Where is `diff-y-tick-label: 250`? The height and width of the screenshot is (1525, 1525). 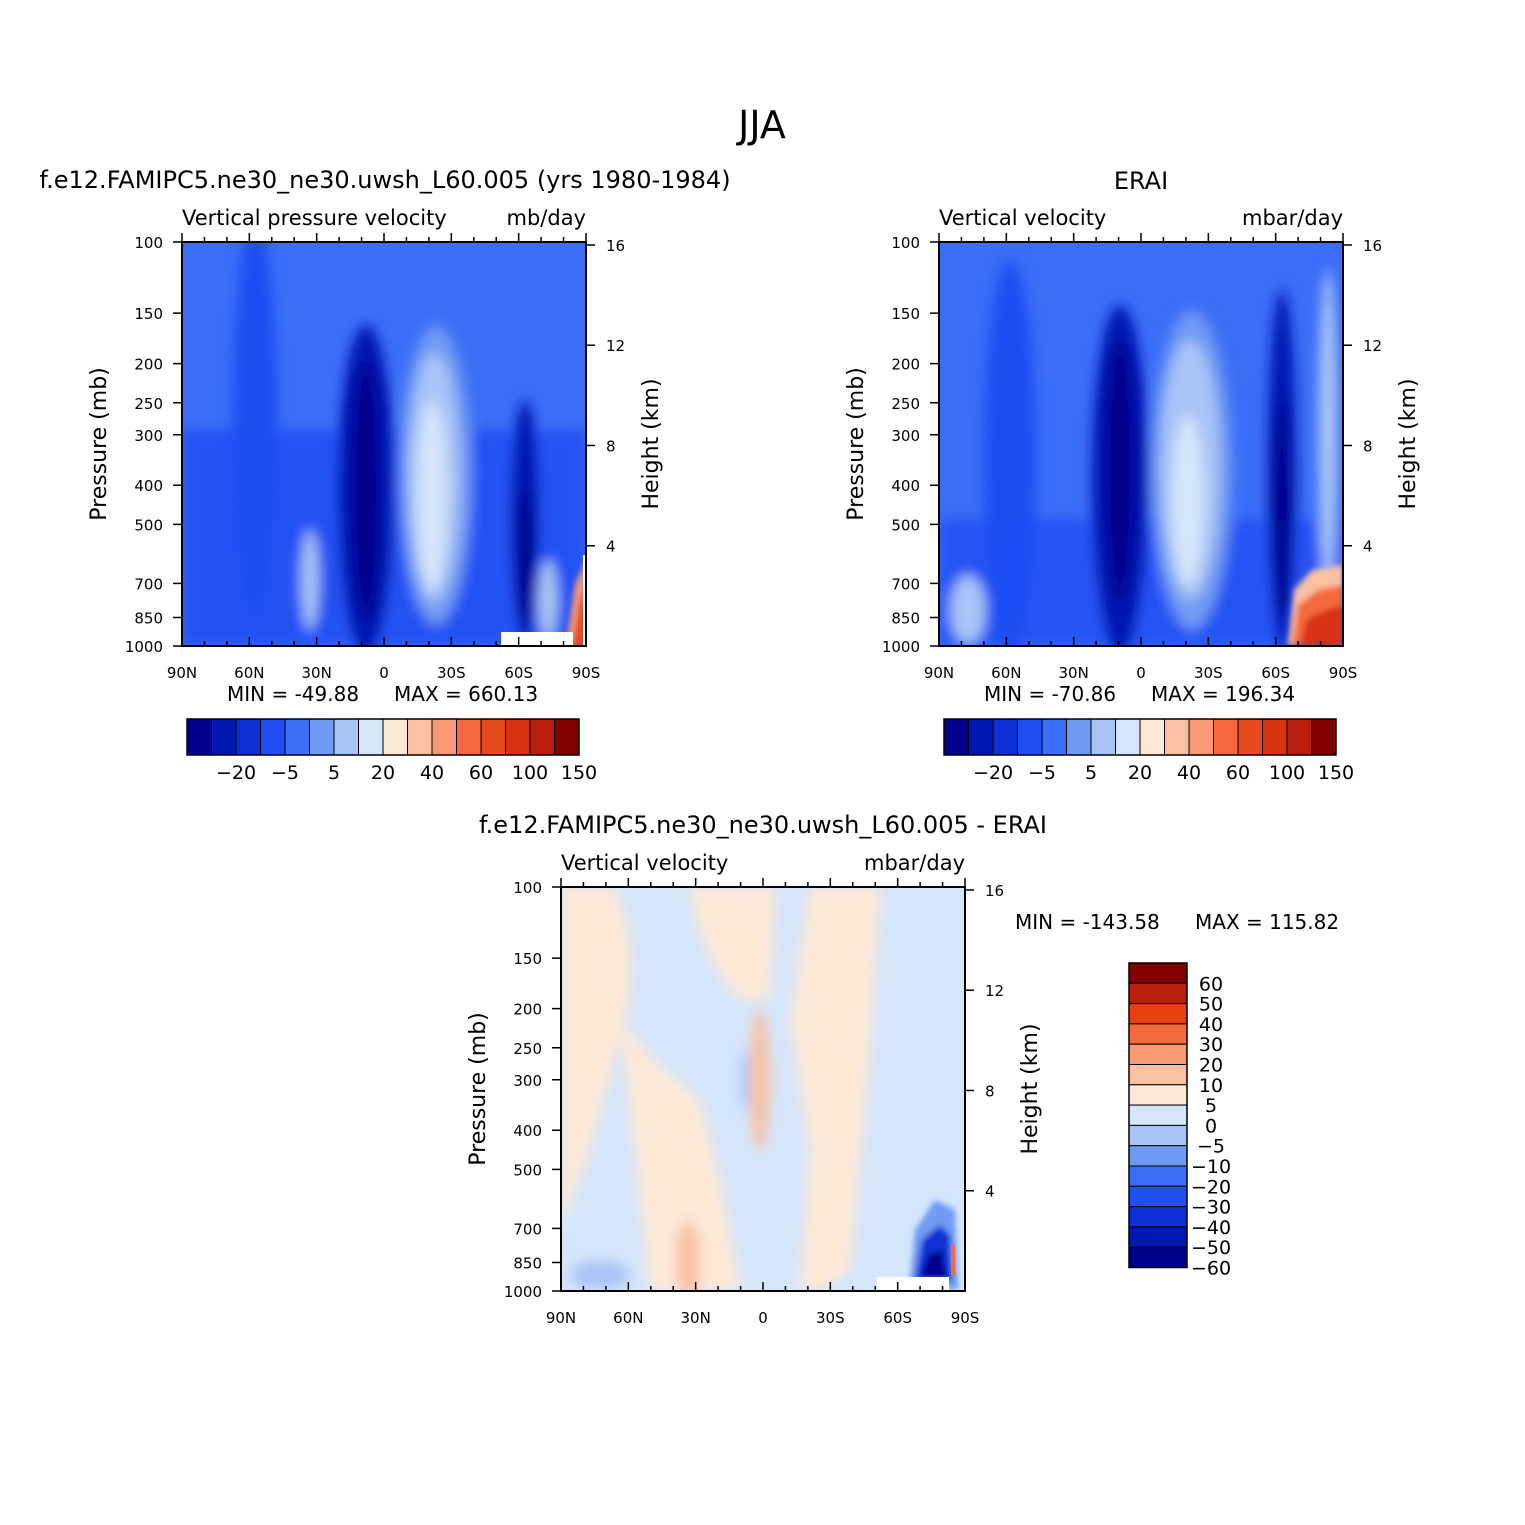
diff-y-tick-label: 250 is located at coordinates (527, 1049).